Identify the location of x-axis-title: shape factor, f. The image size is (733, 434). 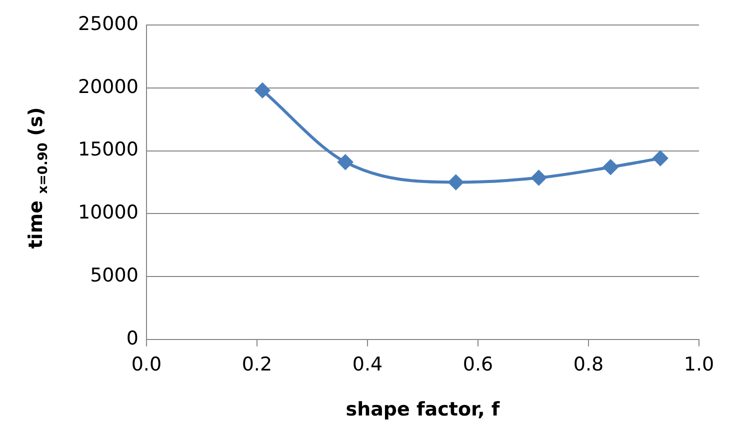
(423, 409).